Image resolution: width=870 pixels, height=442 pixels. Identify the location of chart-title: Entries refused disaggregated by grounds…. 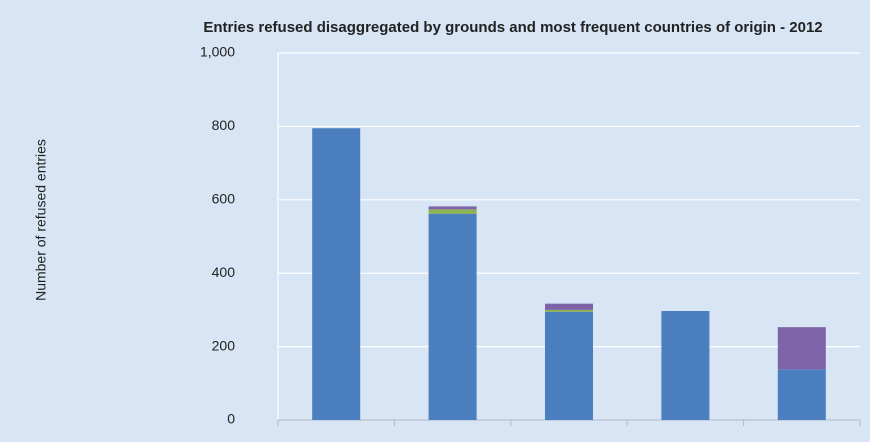
(512, 27).